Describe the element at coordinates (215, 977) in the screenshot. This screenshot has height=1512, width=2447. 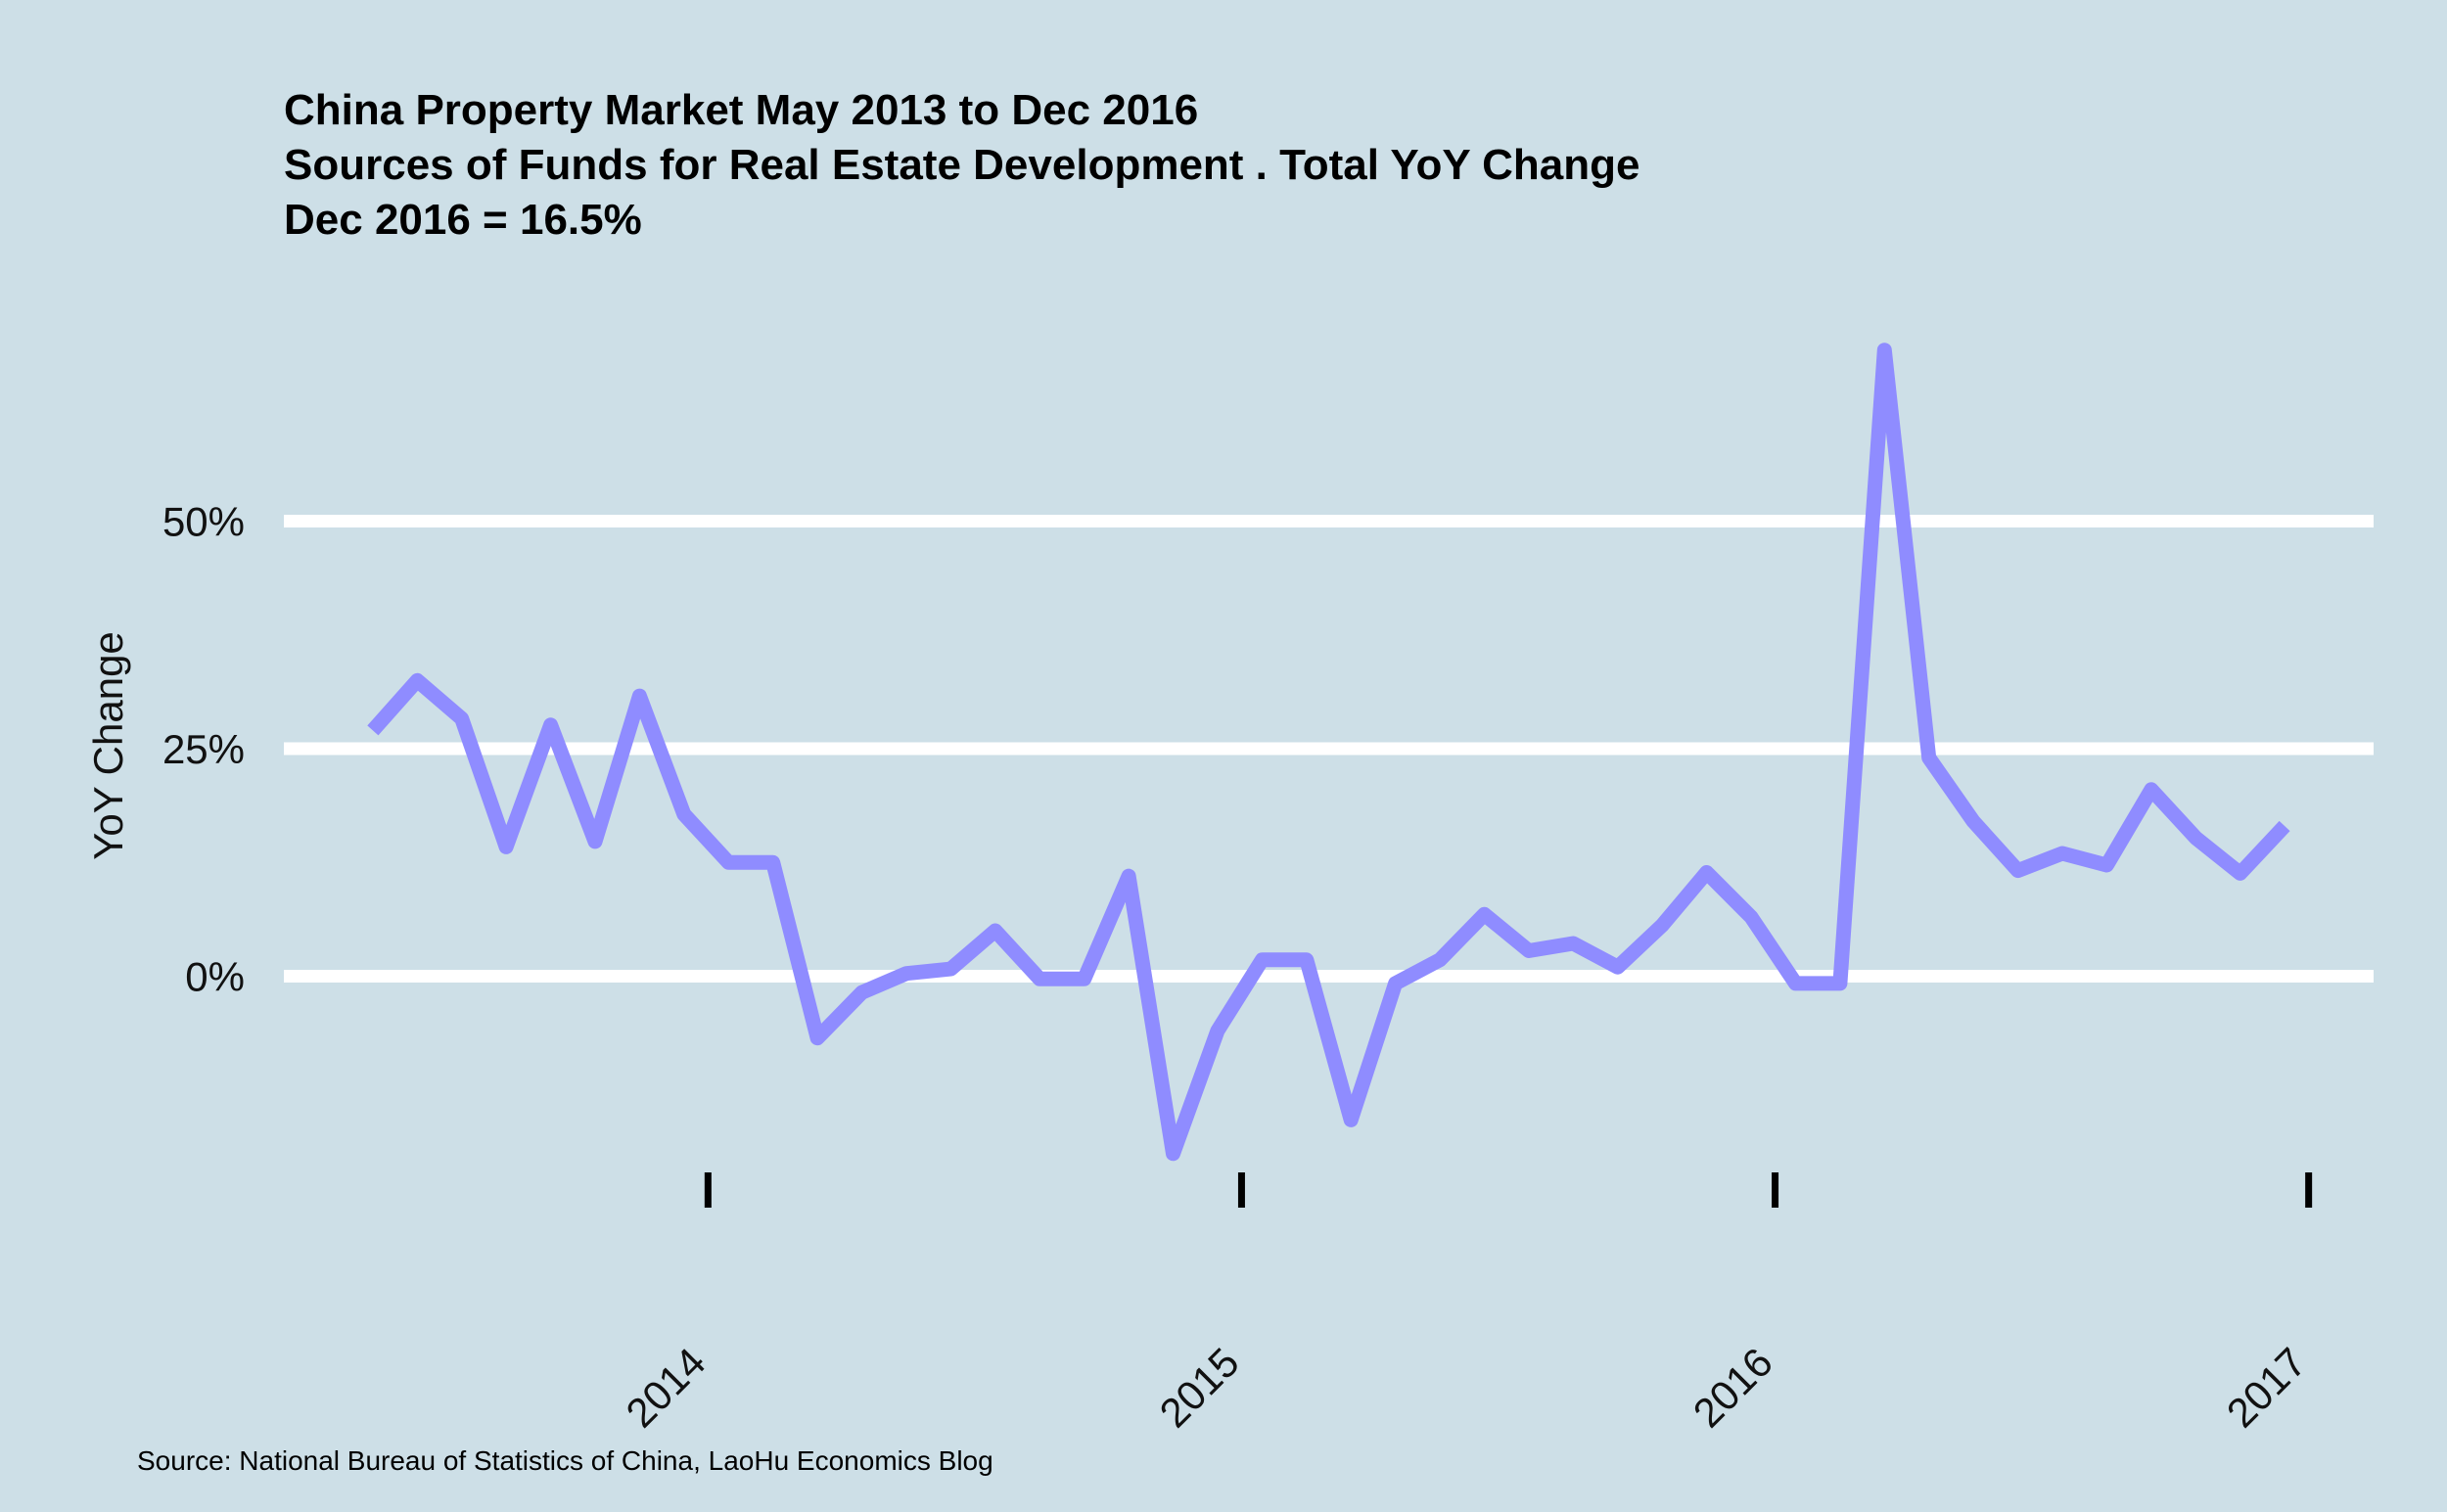
I see `y-tick-label: 0%` at that location.